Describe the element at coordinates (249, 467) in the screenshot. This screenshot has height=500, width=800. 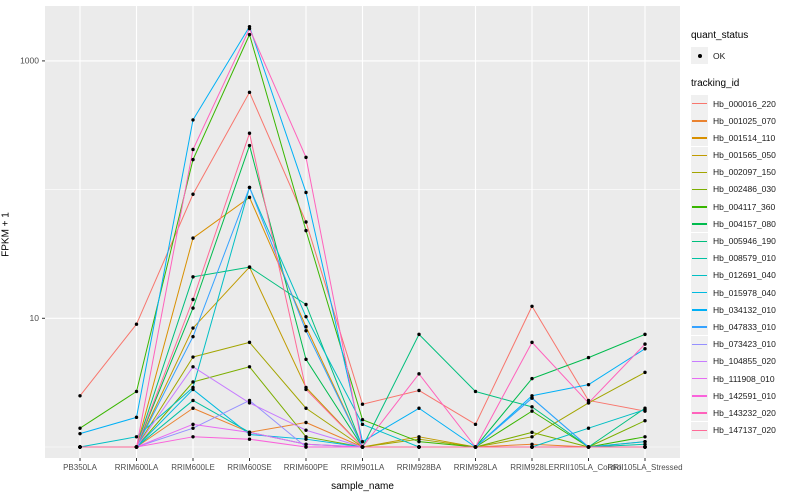
I see `x-axis-tick-label: RRIM600SE` at that location.